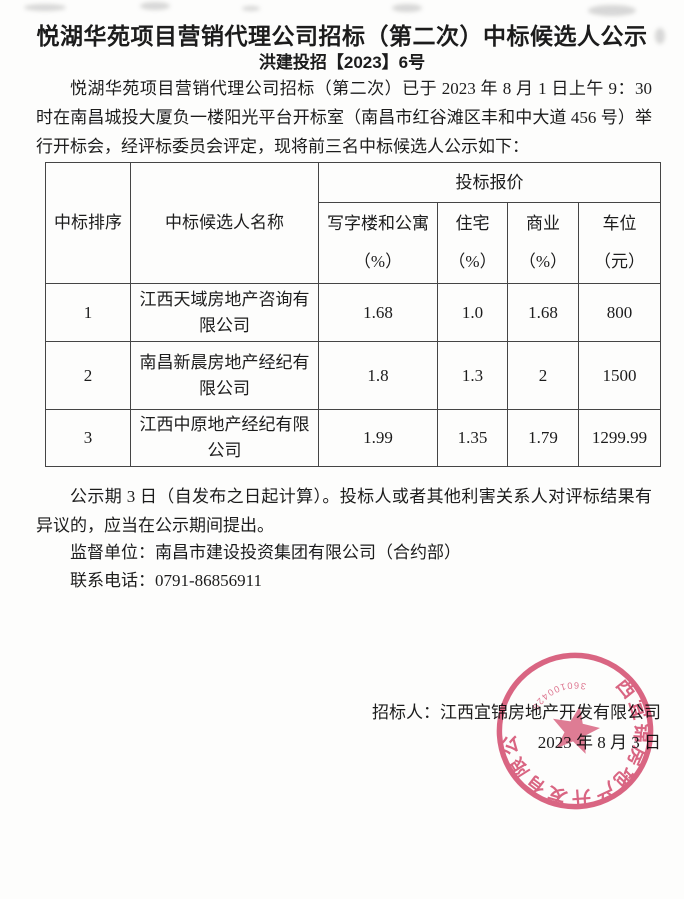 The image size is (684, 899). Describe the element at coordinates (342, 36) in the screenshot. I see `page-title: 悦湖华苑项目营销代理公司招标（第二次）中标候选人公示` at that location.